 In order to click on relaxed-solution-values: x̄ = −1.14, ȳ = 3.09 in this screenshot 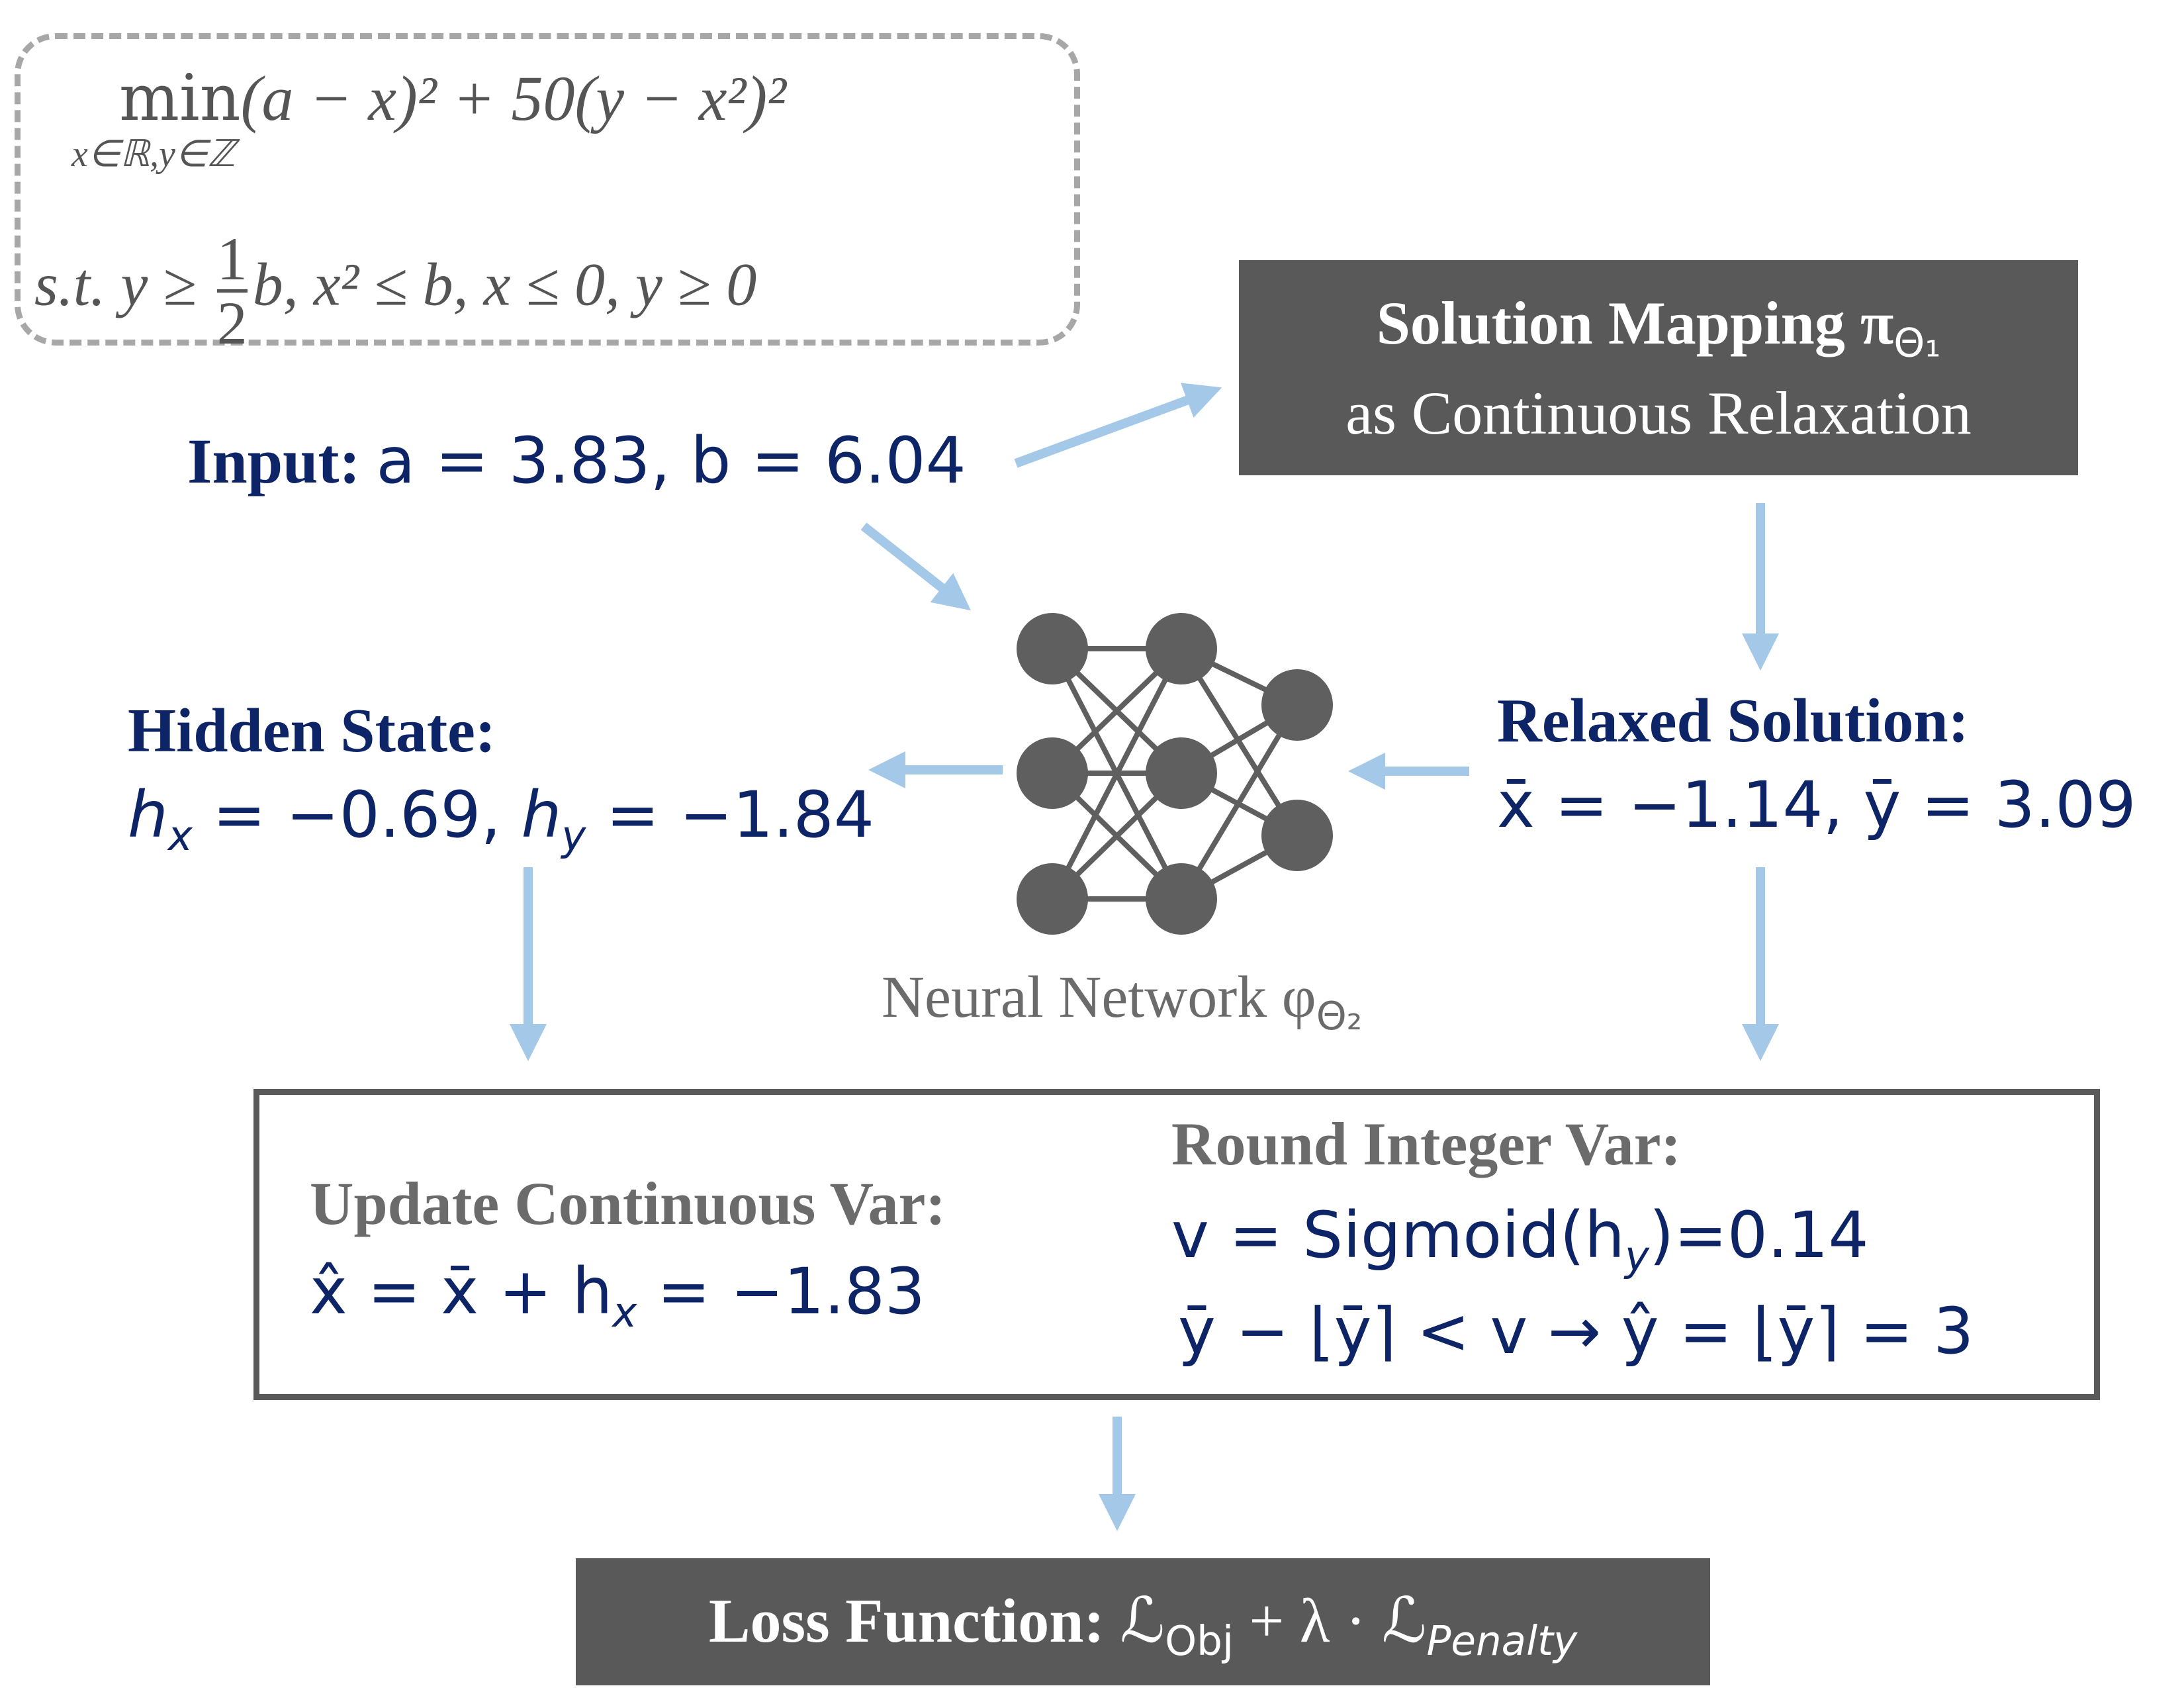, I will do `click(1817, 805)`.